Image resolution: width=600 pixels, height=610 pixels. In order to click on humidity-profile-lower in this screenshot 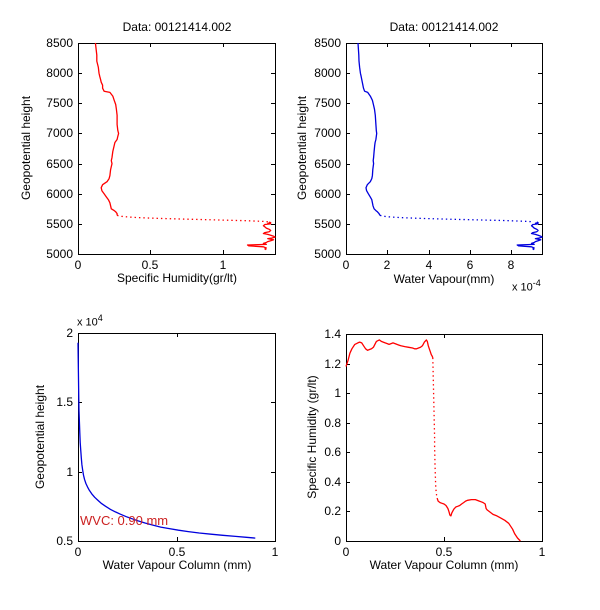, I will do `click(261, 236)`.